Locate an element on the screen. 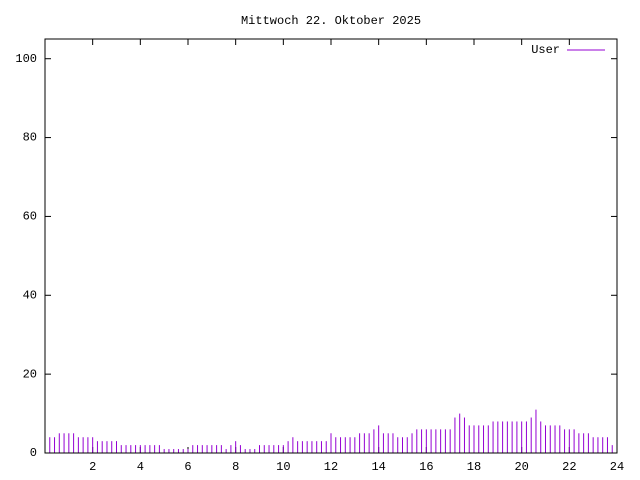 Image resolution: width=640 pixels, height=480 pixels. y-tick-label: 20 is located at coordinates (30, 374).